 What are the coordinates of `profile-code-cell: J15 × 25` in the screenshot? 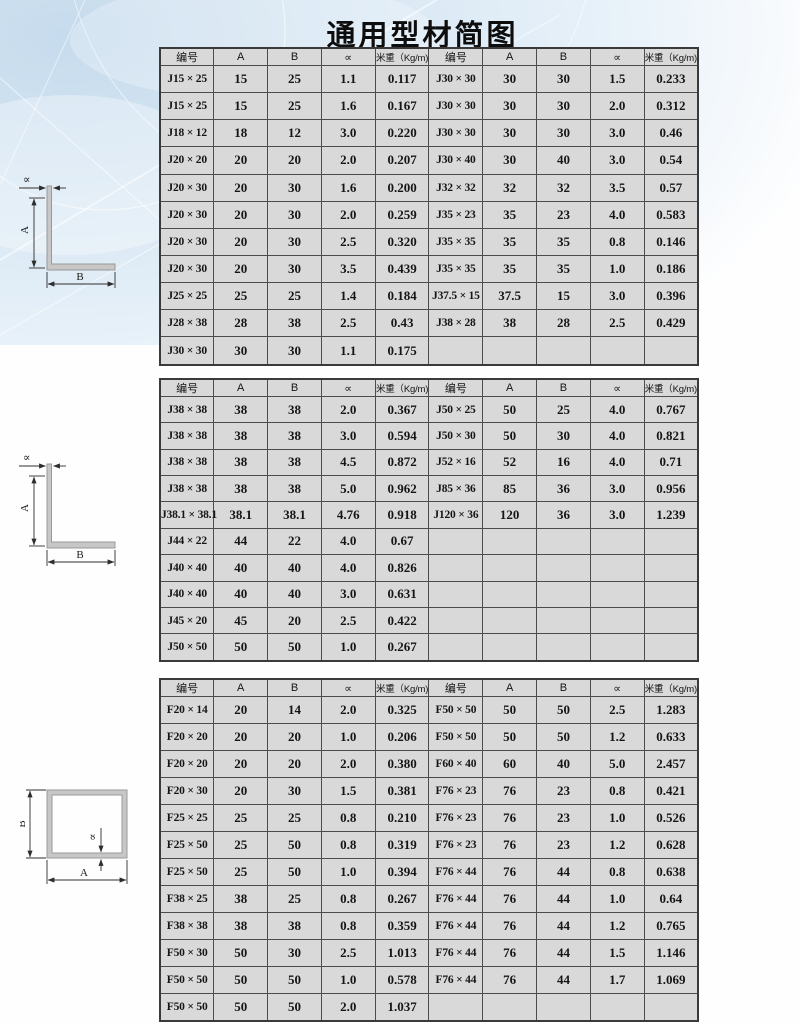 It's located at (187, 79).